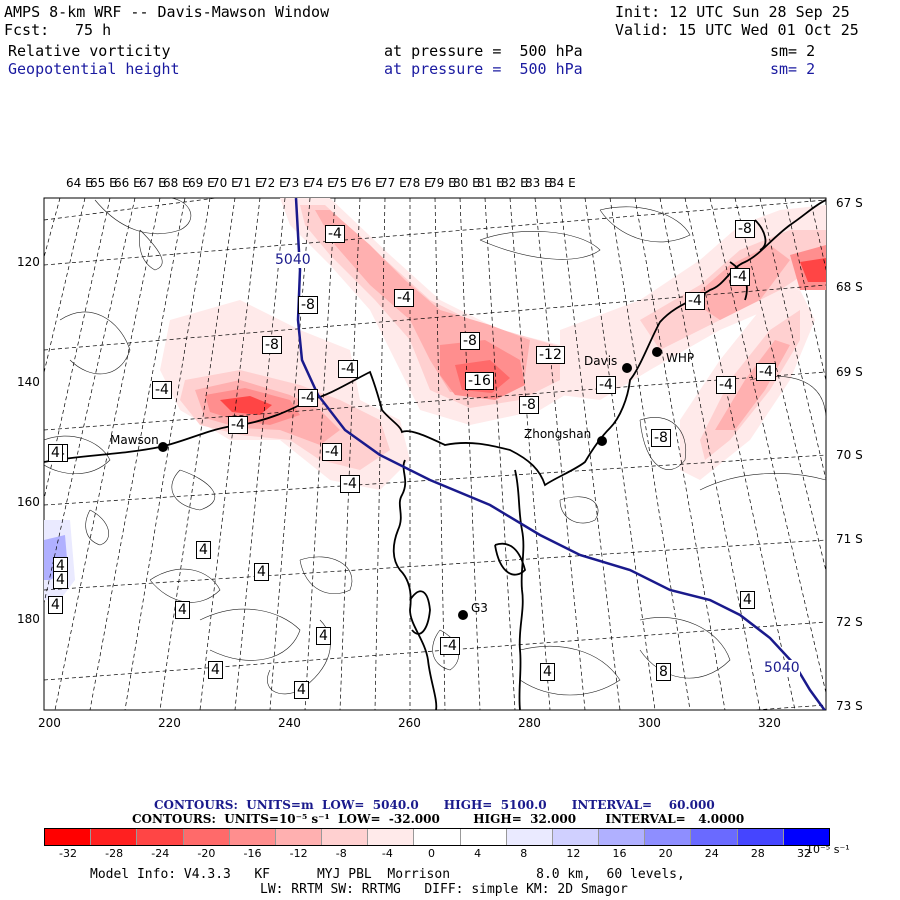  Describe the element at coordinates (483, 51) in the screenshot. I see `field1-level: at pressure = 500 hPa` at that location.